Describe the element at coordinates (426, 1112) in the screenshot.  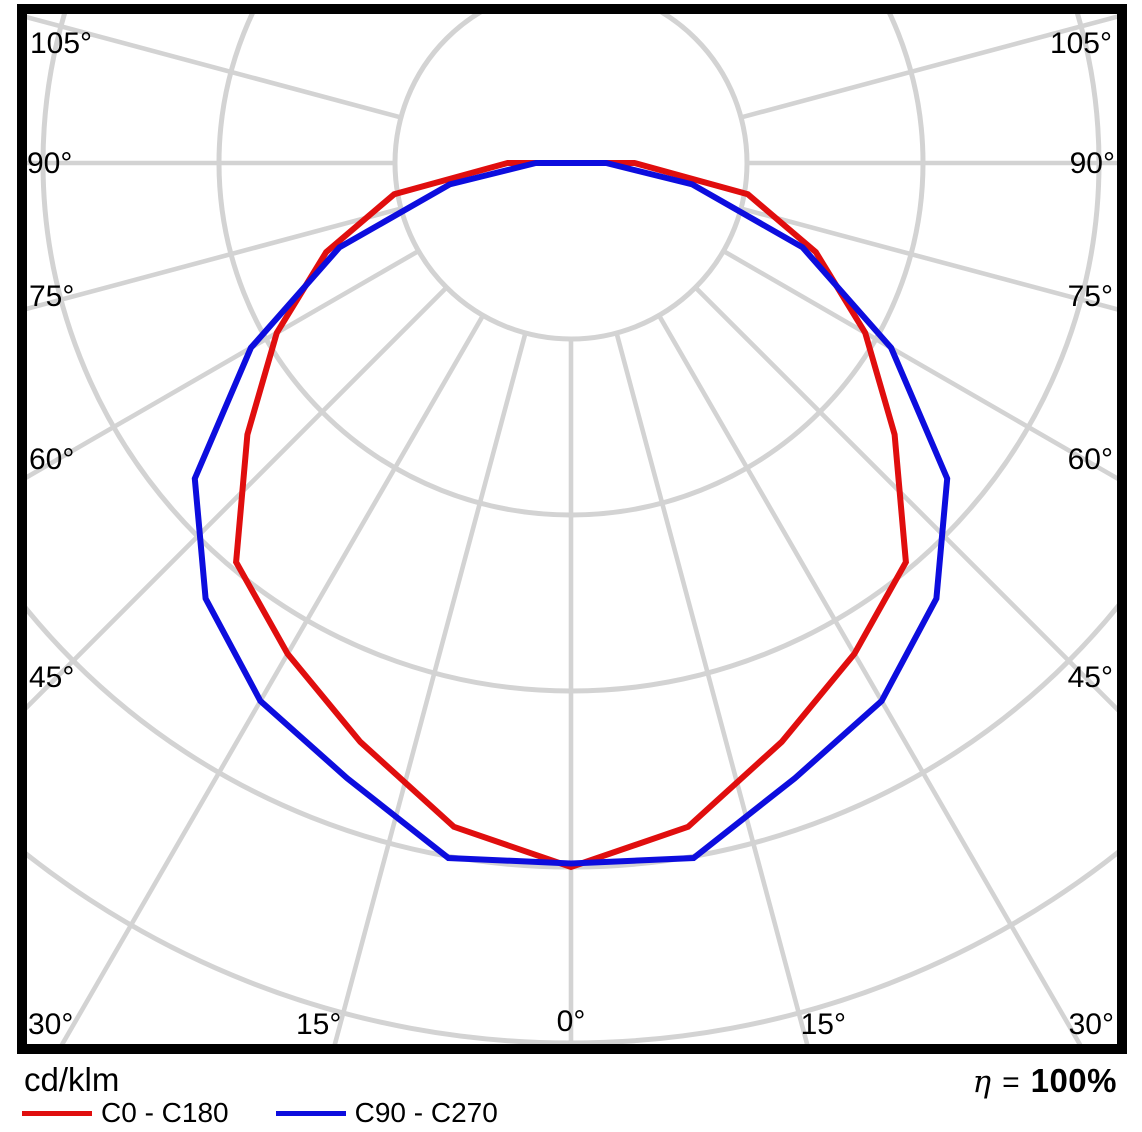
I see `legend-label-c90-c270: C90 - C270` at that location.